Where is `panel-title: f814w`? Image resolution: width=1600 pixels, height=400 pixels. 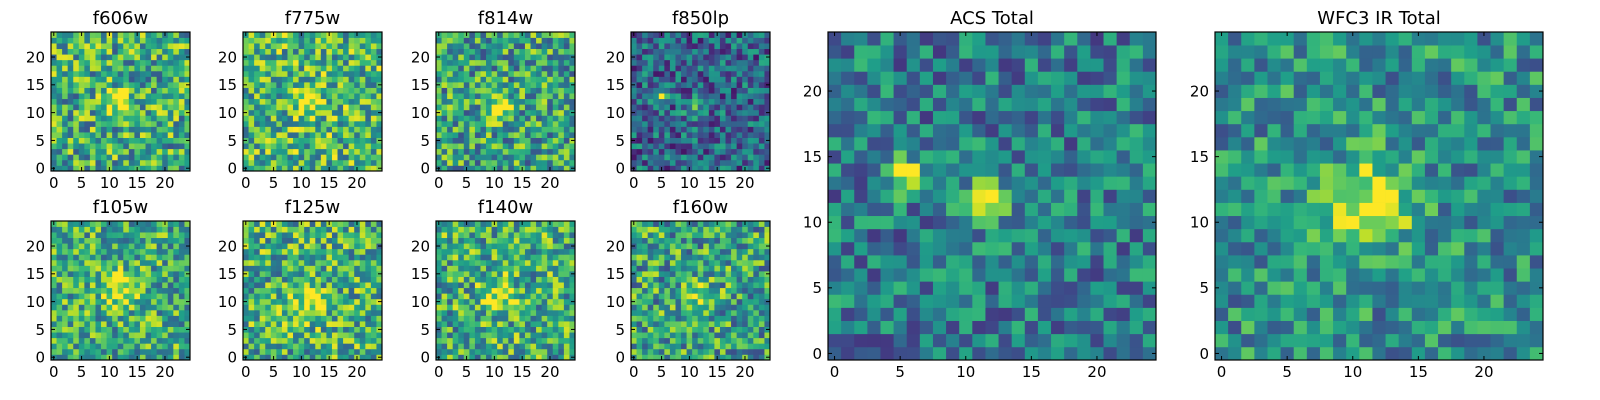 panel-title: f814w is located at coordinates (505, 18).